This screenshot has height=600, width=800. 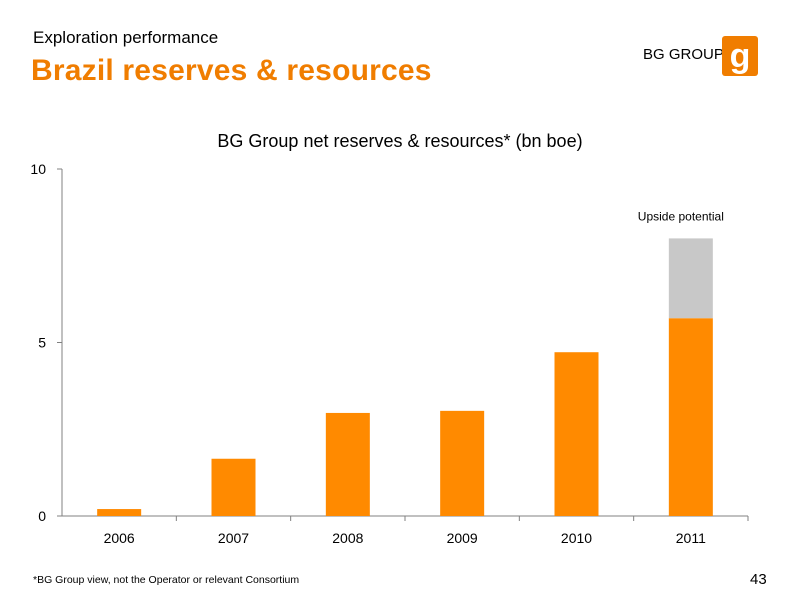 What do you see at coordinates (462, 463) in the screenshot?
I see `bar-2009` at bounding box center [462, 463].